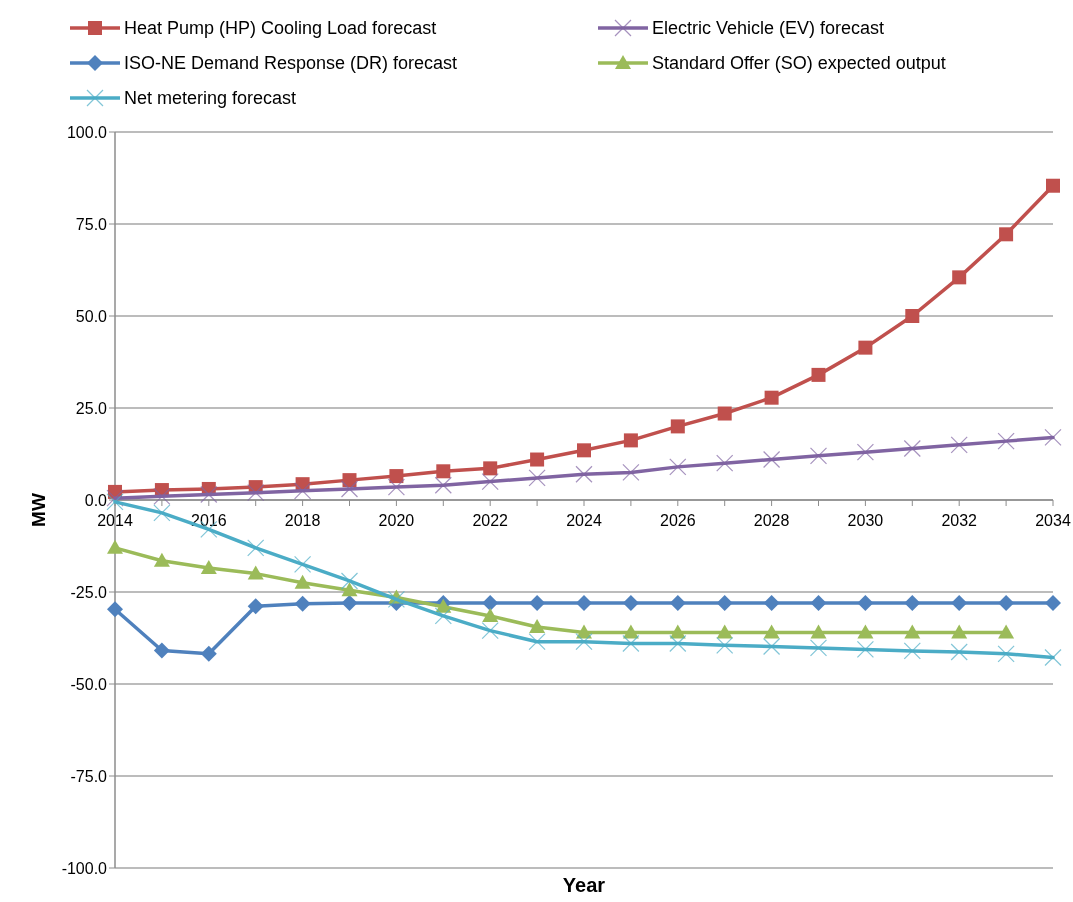 The height and width of the screenshot is (902, 1073). I want to click on x-tick-label: 2014, so click(115, 520).